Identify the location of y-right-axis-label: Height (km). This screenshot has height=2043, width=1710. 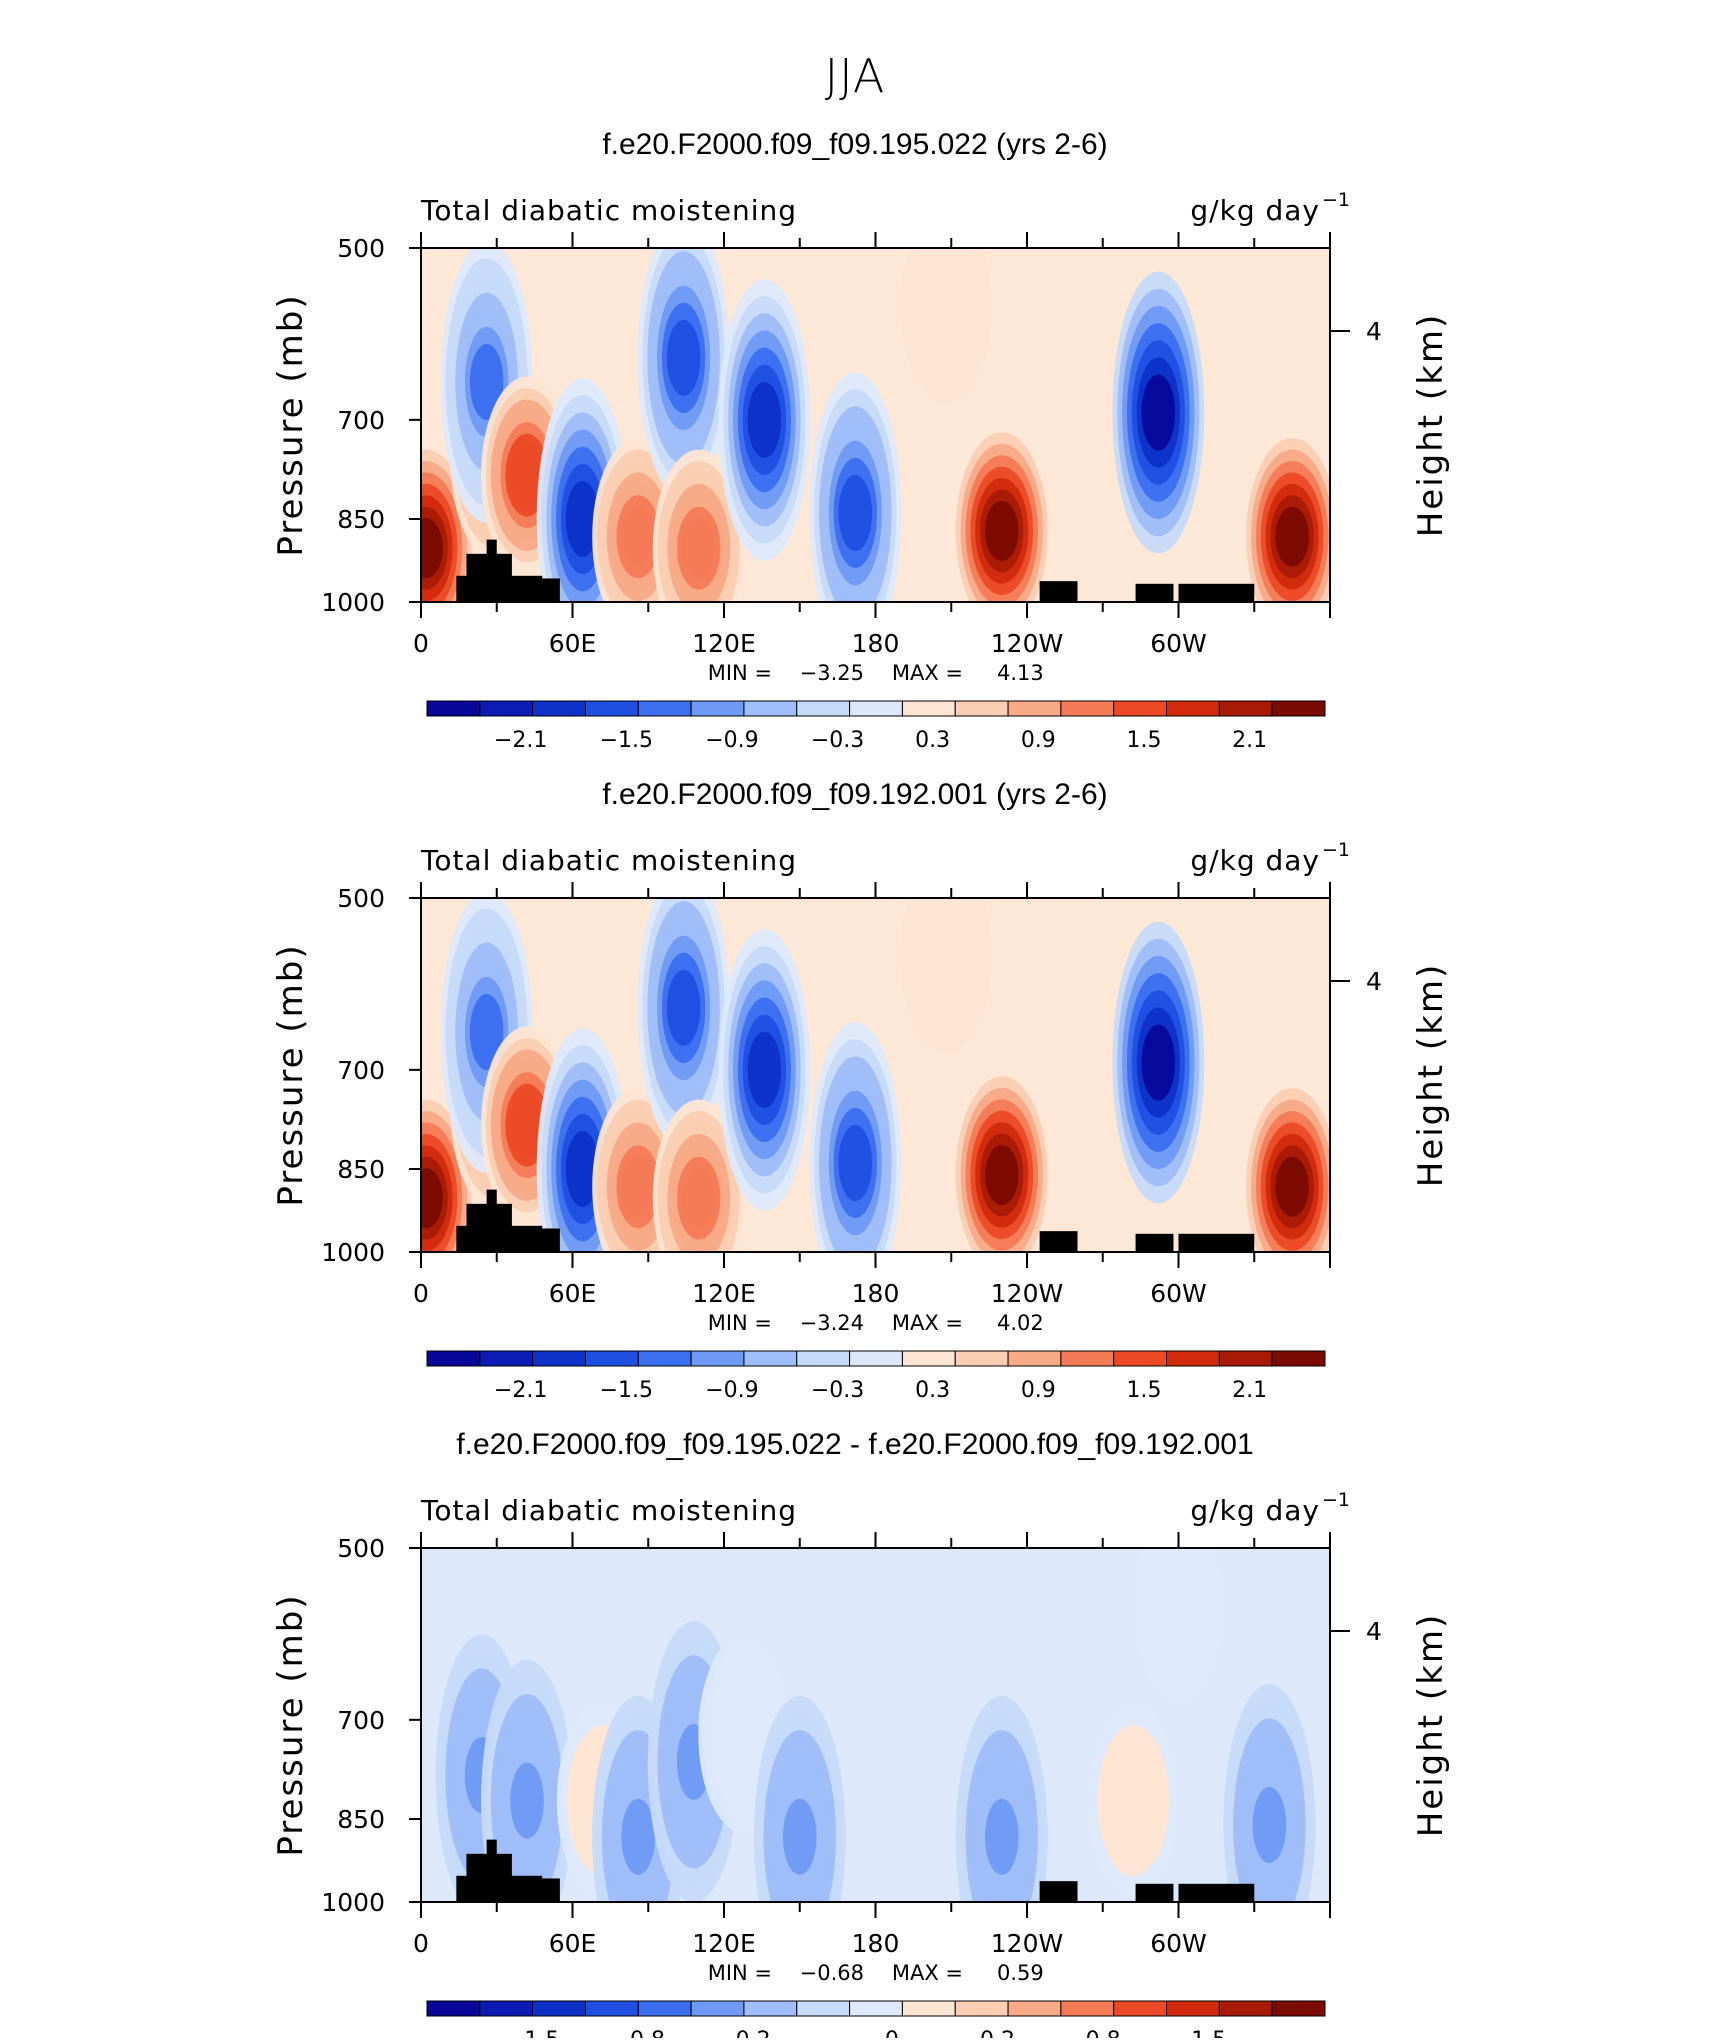
(1431, 1725).